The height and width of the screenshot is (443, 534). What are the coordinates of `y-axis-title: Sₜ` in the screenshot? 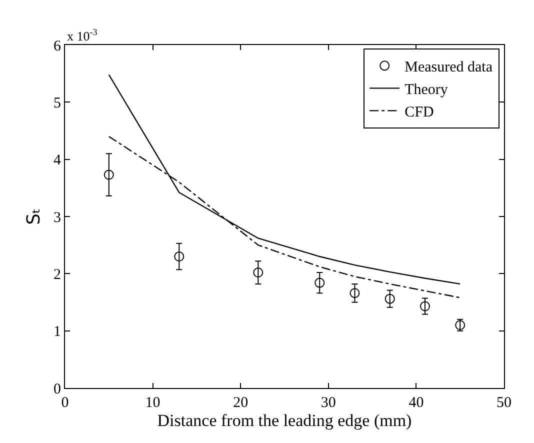 It's located at (34, 216).